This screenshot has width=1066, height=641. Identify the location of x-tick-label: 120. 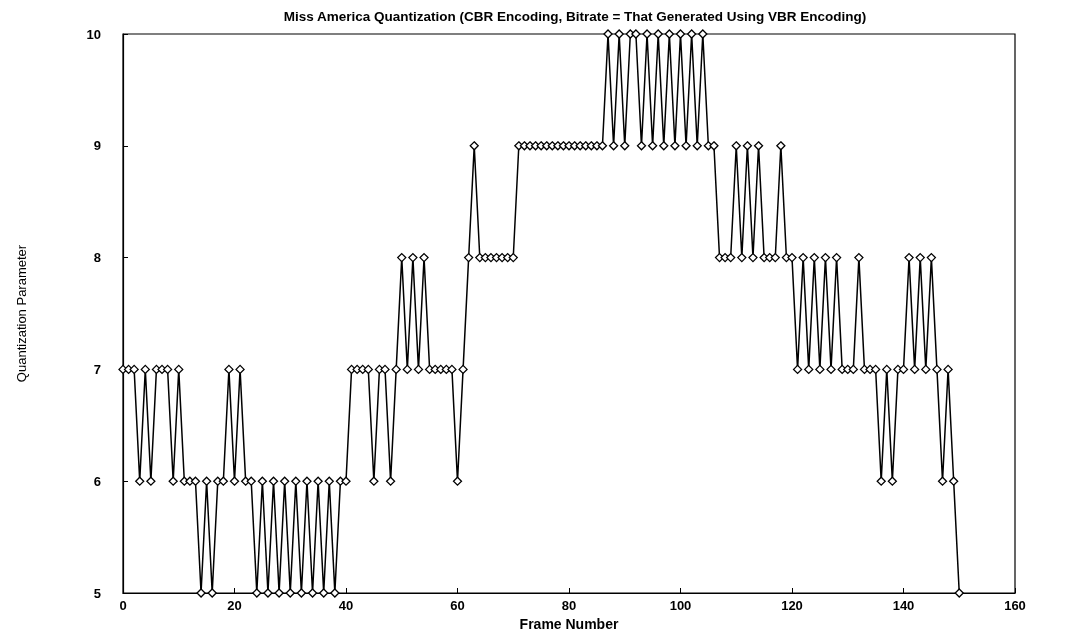
(792, 605).